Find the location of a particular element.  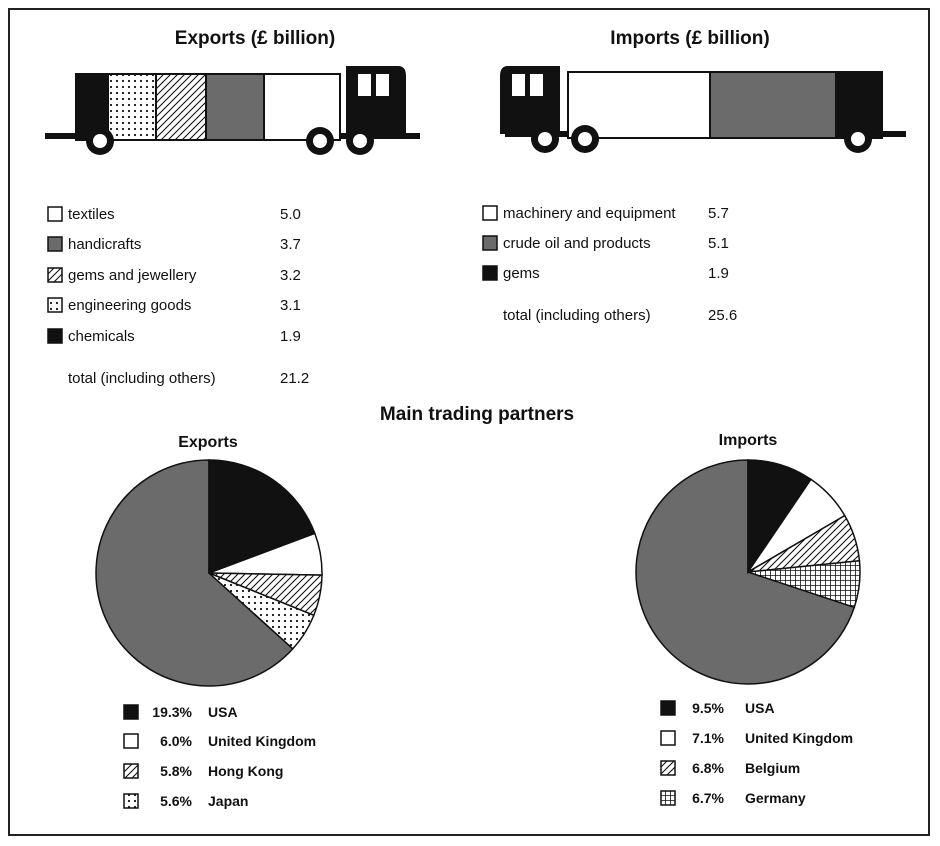

exports-cargo-engineering-goods is located at coordinates (132, 107).